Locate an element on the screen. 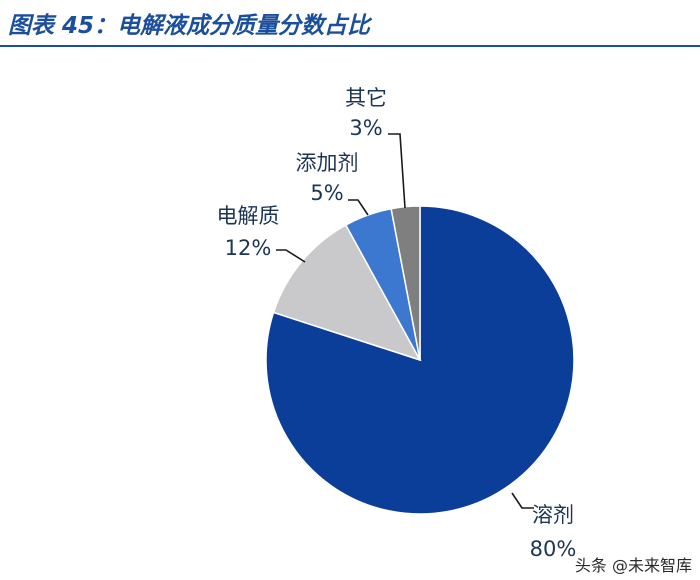 Image resolution: width=700 pixels, height=580 pixels. slice-name-label: 添加剂 is located at coordinates (327, 163).